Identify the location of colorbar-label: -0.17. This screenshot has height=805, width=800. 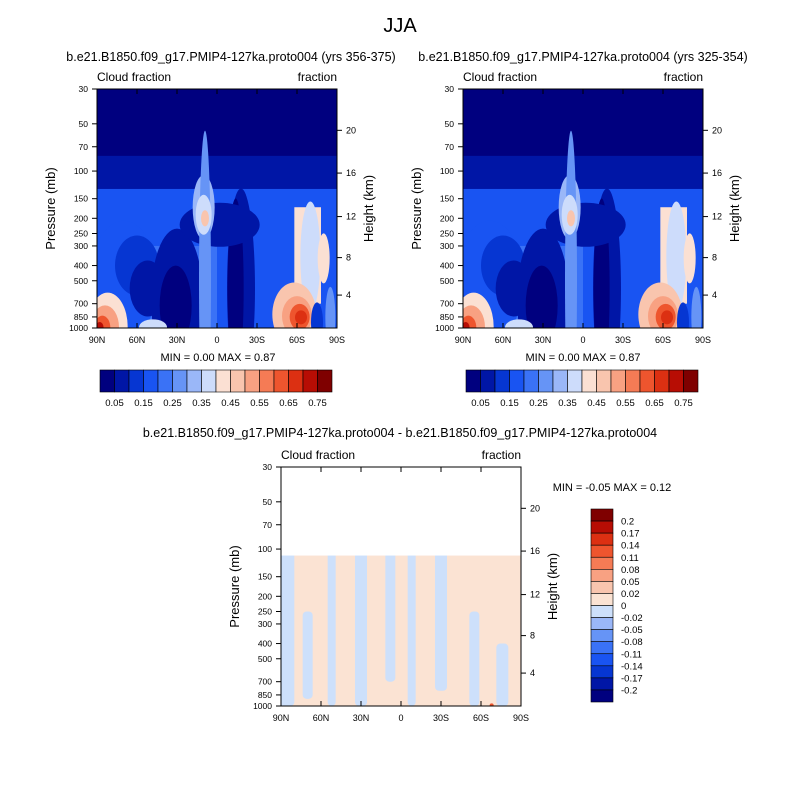
(632, 678).